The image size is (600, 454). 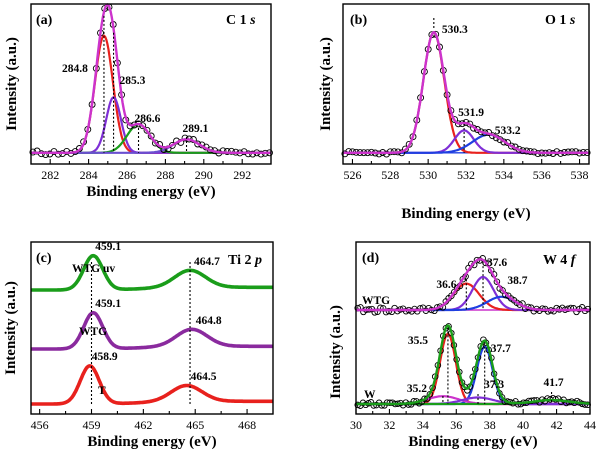 I want to click on panel-d-title: W 4 f, so click(x=560, y=260).